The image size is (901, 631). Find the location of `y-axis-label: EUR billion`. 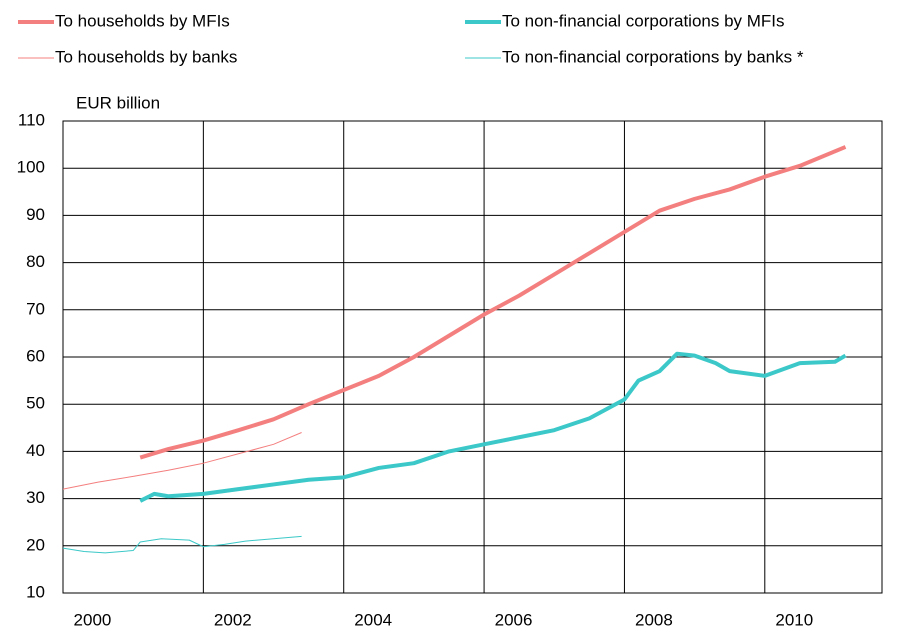

y-axis-label: EUR billion is located at coordinates (118, 102).